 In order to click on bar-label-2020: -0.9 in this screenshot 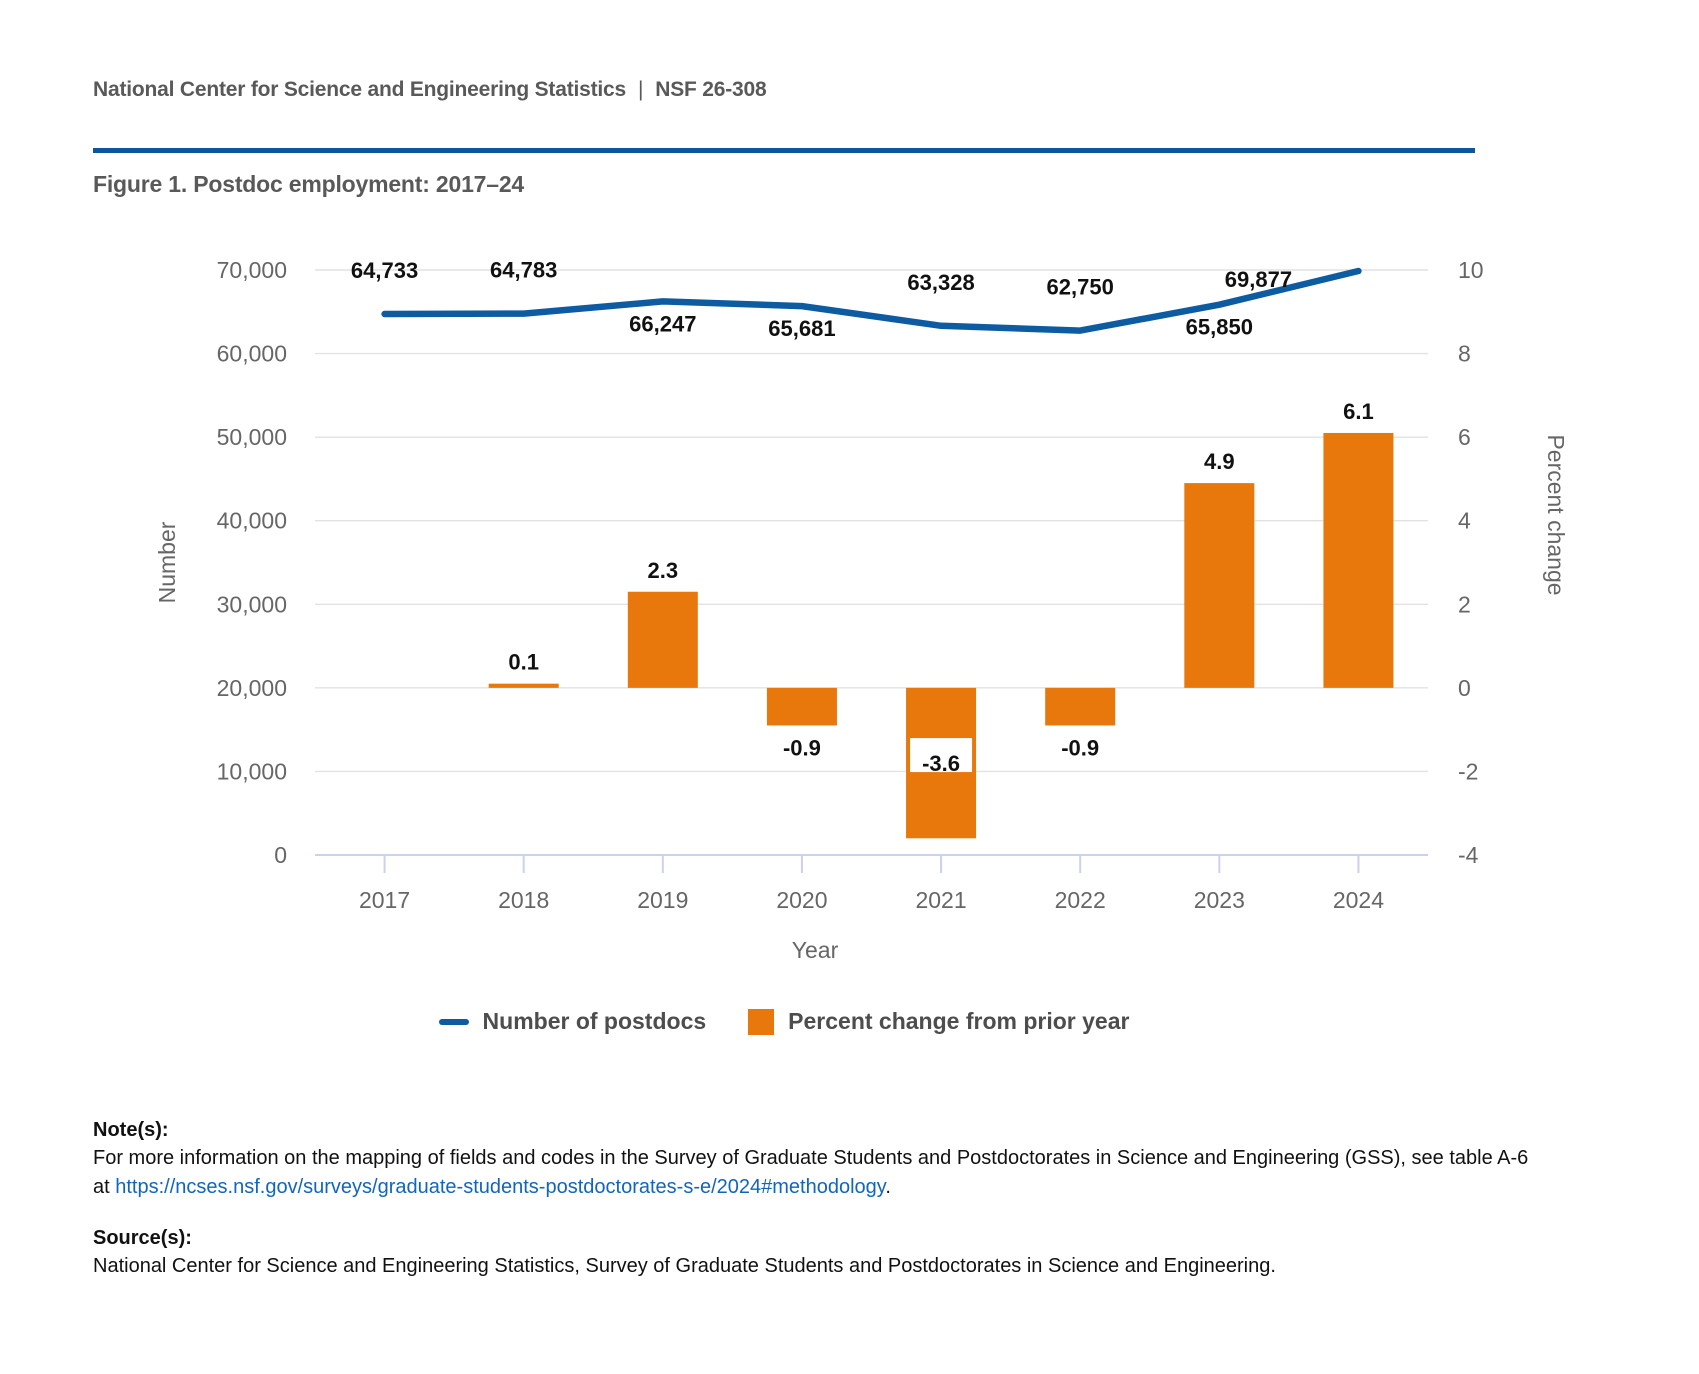, I will do `click(802, 747)`.